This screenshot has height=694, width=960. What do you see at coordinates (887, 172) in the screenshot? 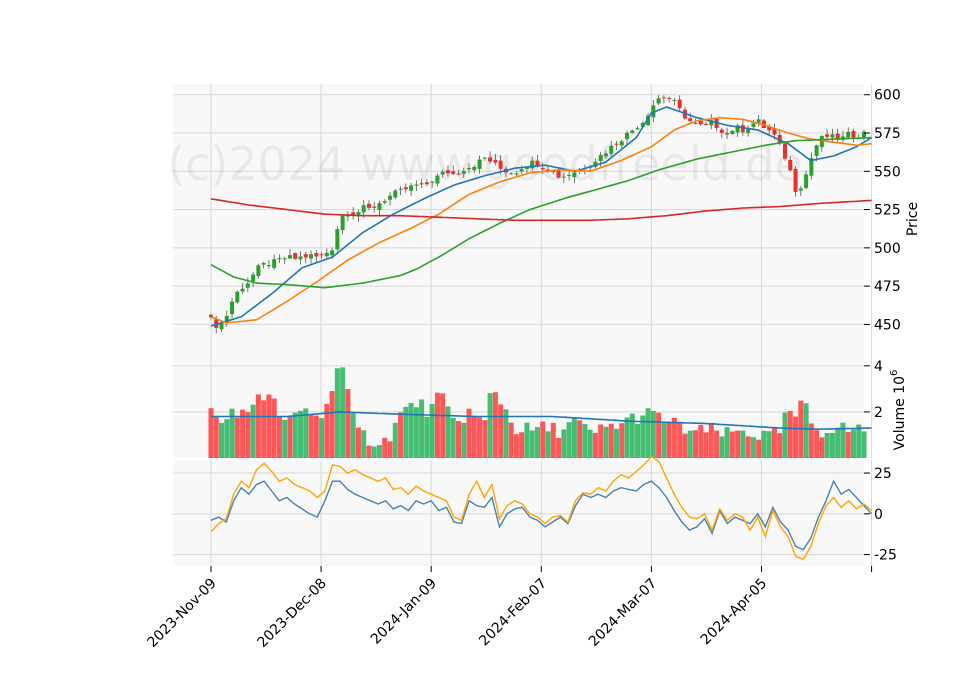
I see `price-y-tick-label: 550` at bounding box center [887, 172].